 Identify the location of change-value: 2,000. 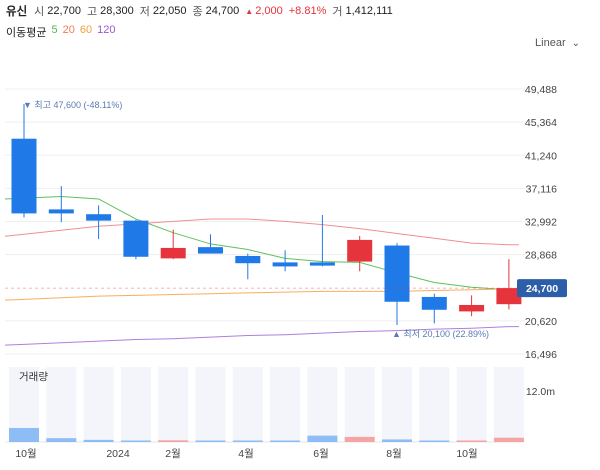
(269, 11).